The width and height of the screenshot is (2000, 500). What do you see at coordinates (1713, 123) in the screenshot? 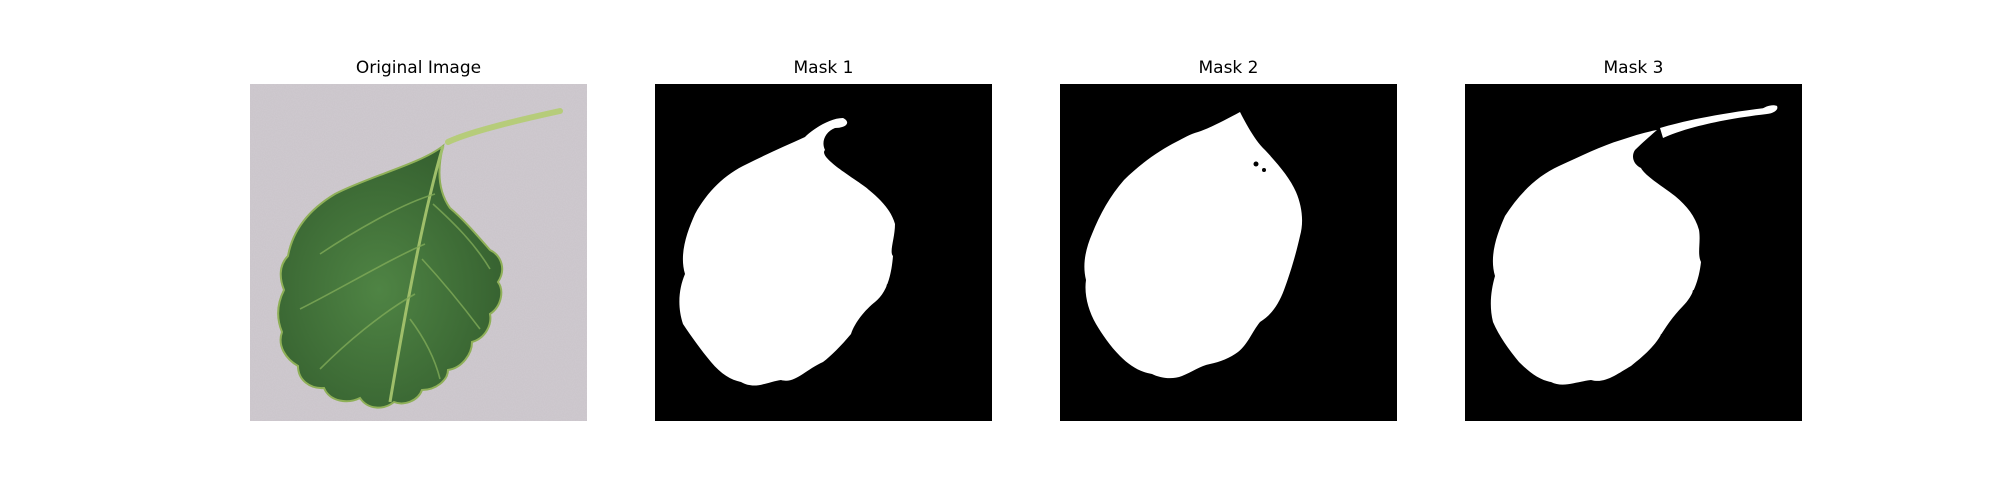
I see `mask-stem` at bounding box center [1713, 123].